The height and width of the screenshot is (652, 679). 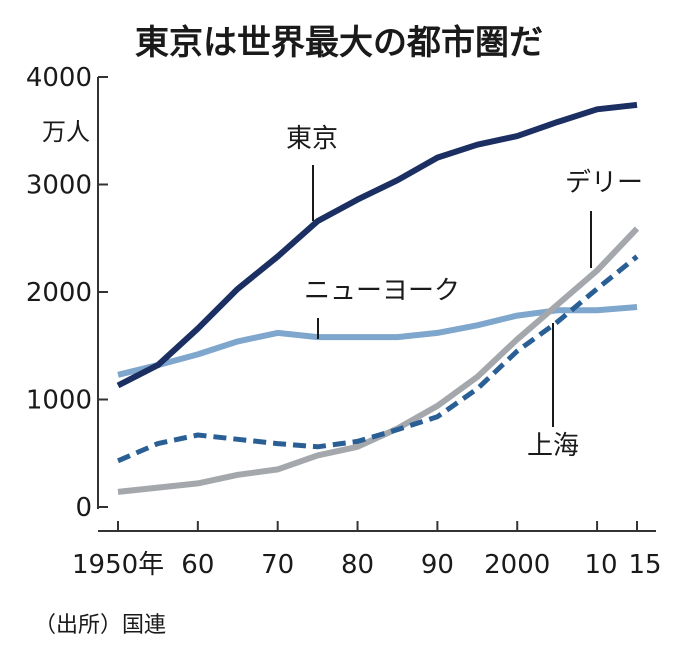 I want to click on x-tick-label: 10, so click(x=601, y=565).